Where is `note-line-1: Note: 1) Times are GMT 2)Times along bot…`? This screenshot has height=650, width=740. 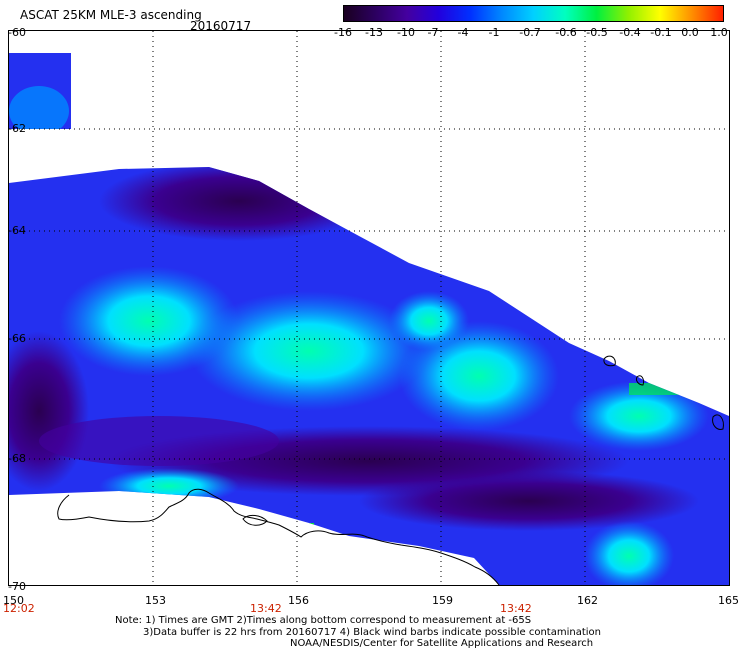
note-line-1: Note: 1) Times are GMT 2)Times along bot… is located at coordinates (323, 620).